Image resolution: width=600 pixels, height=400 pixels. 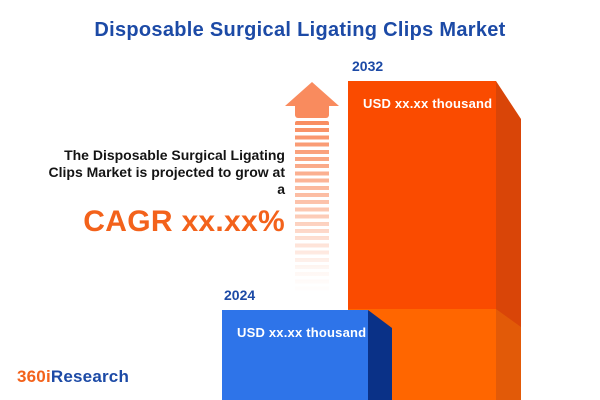 What do you see at coordinates (240, 295) in the screenshot?
I see `bar-year-label-2024: 2024` at bounding box center [240, 295].